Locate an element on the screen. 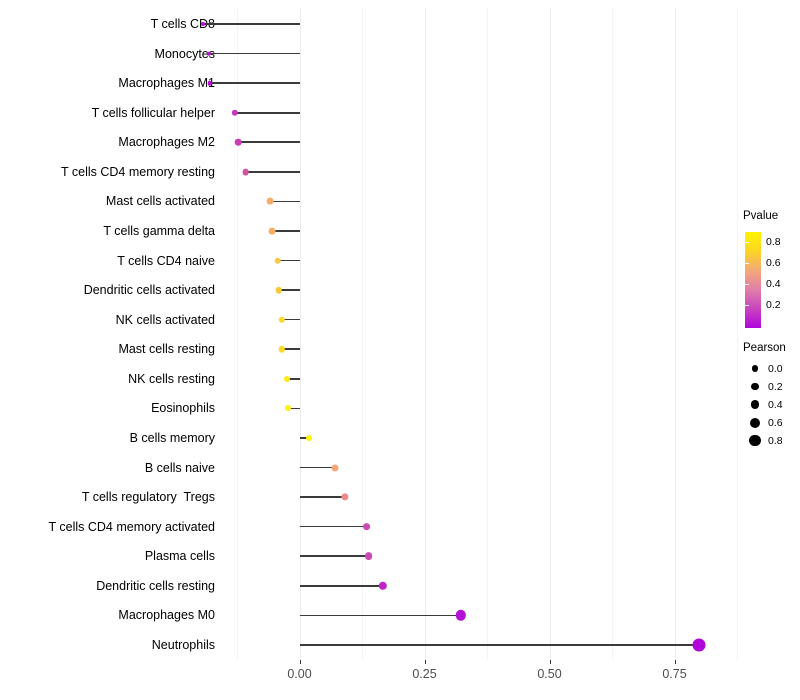 The height and width of the screenshot is (700, 800). y-axis-tick-label: Plasma cells is located at coordinates (179, 556).